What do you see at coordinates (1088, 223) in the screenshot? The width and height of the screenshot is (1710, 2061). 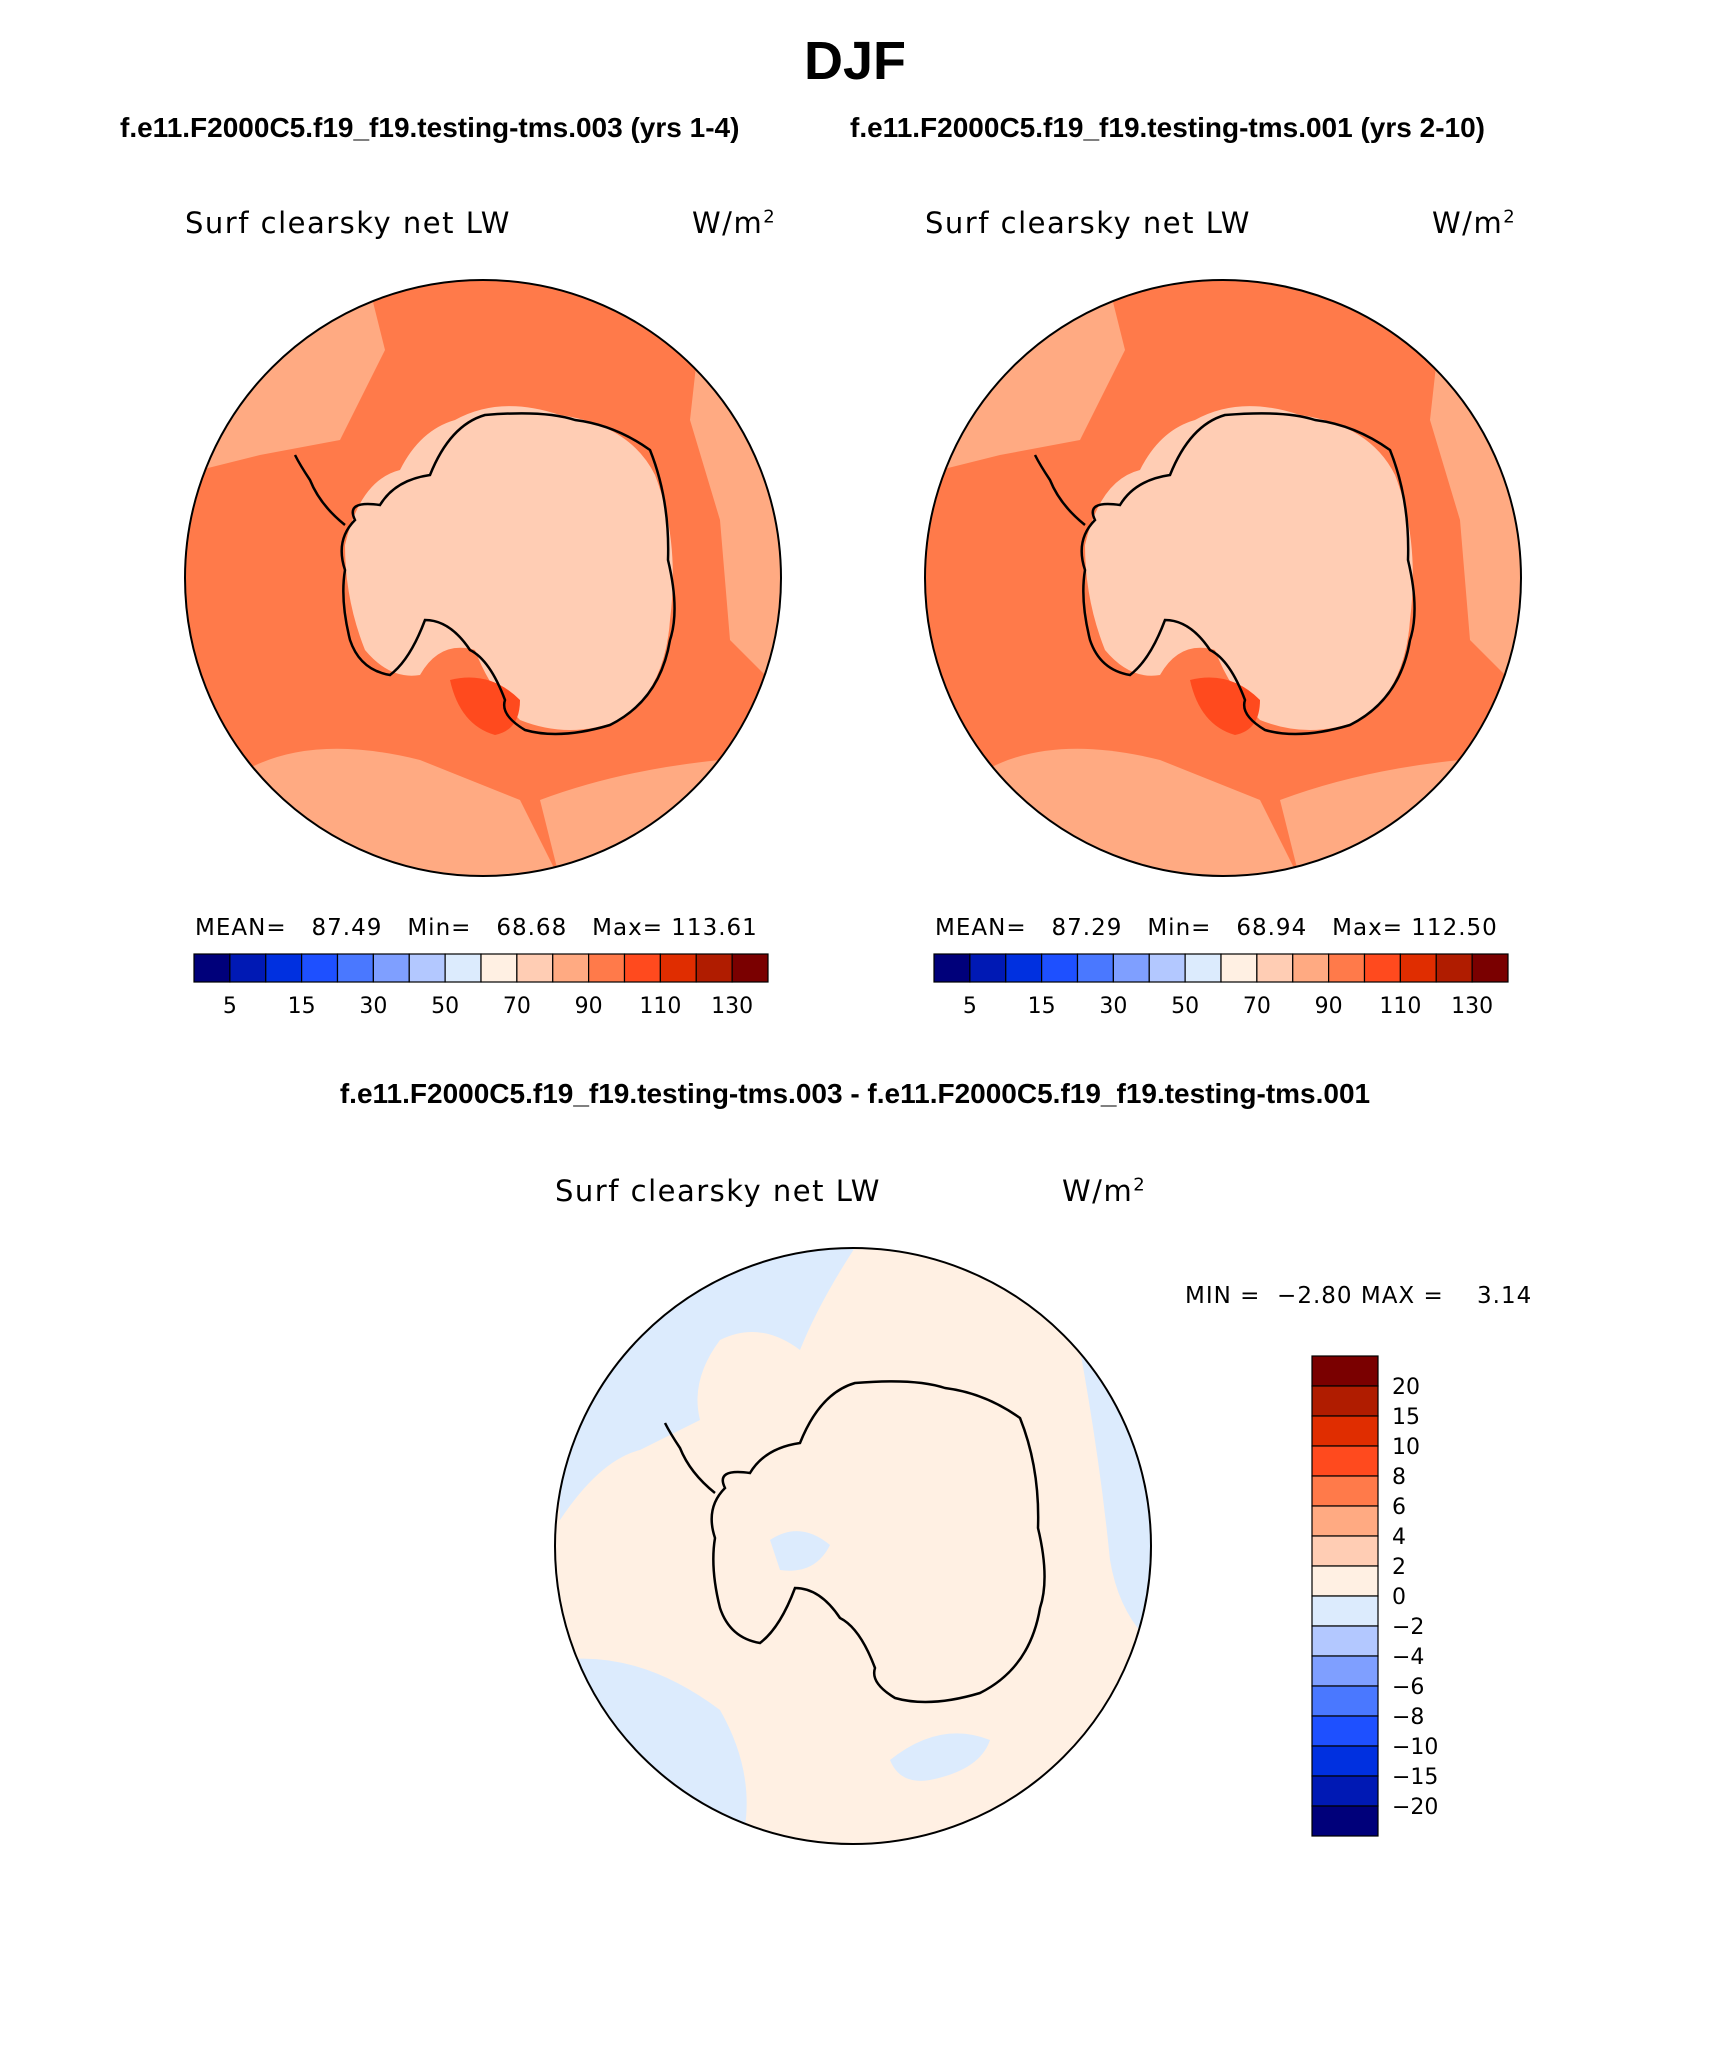 I see `panel2-variable: Surf clearsky net LW` at bounding box center [1088, 223].